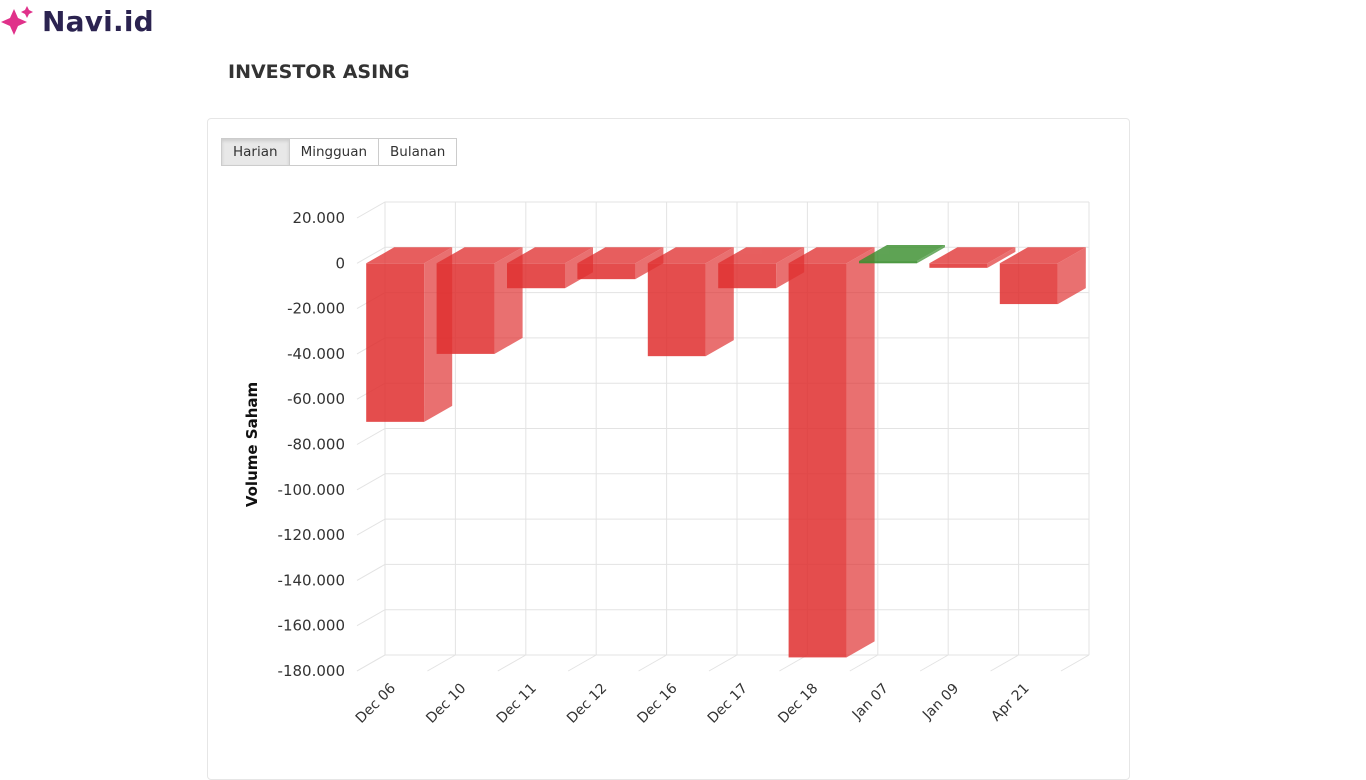  I want to click on section-title: INVESTOR ASING, so click(319, 72).